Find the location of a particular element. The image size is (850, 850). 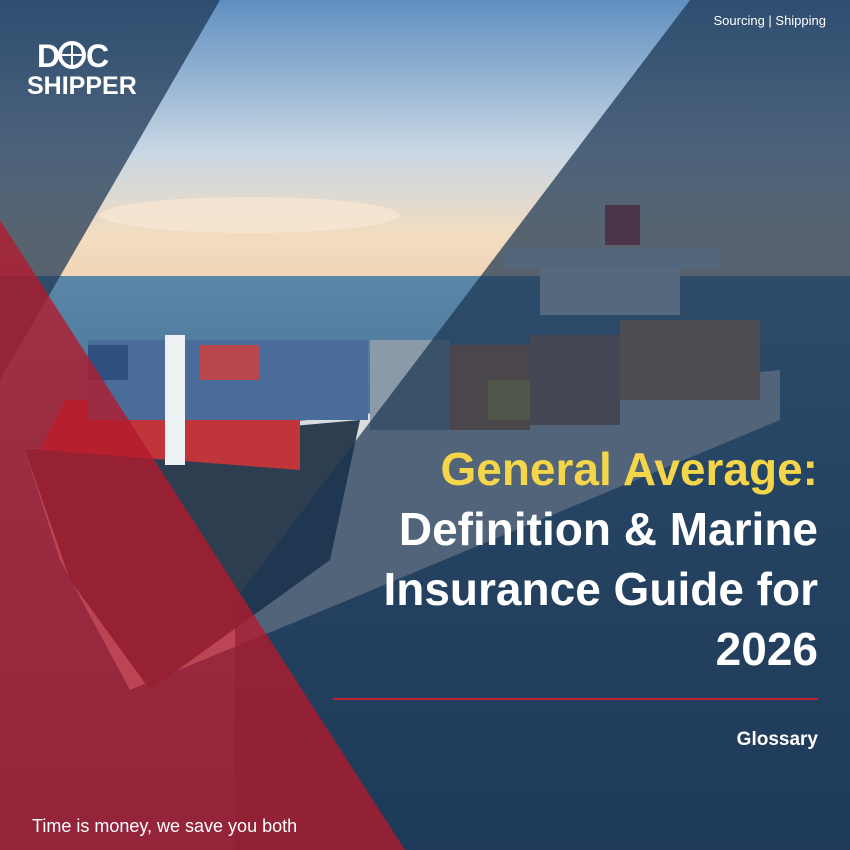

category: Glossary is located at coordinates (778, 739).